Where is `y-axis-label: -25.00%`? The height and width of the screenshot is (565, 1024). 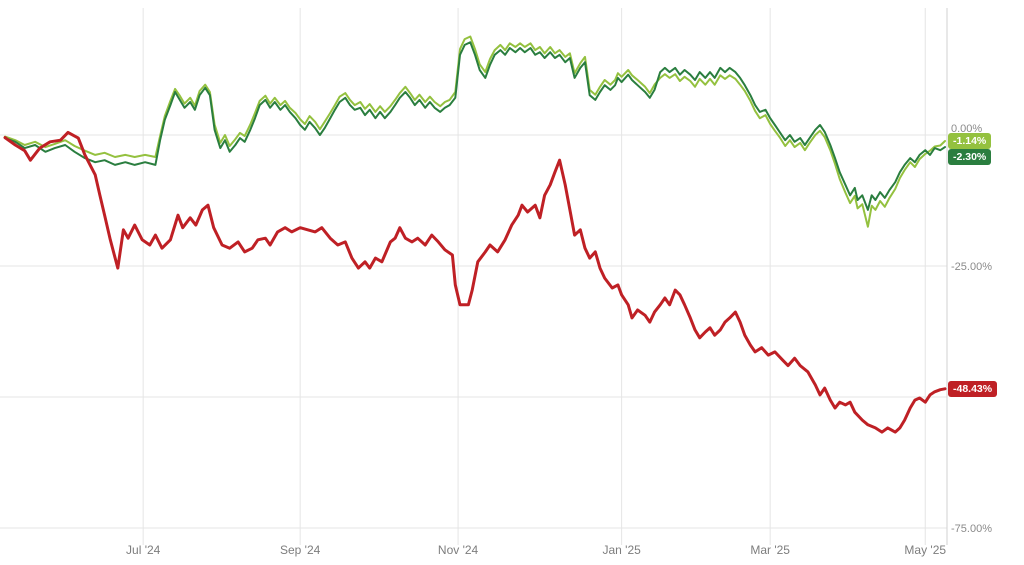 y-axis-label: -25.00% is located at coordinates (971, 267).